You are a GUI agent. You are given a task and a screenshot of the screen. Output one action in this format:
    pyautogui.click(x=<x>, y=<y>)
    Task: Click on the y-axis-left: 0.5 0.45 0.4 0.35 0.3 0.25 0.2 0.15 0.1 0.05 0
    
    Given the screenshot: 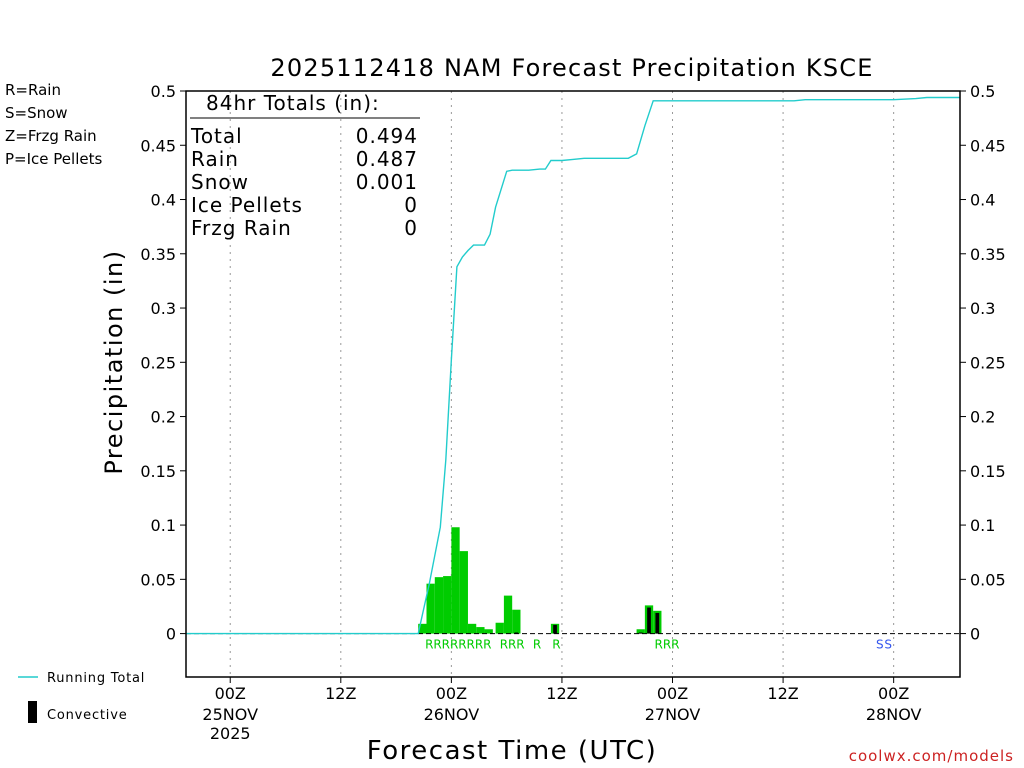 What is the action you would take?
    pyautogui.click(x=163, y=363)
    